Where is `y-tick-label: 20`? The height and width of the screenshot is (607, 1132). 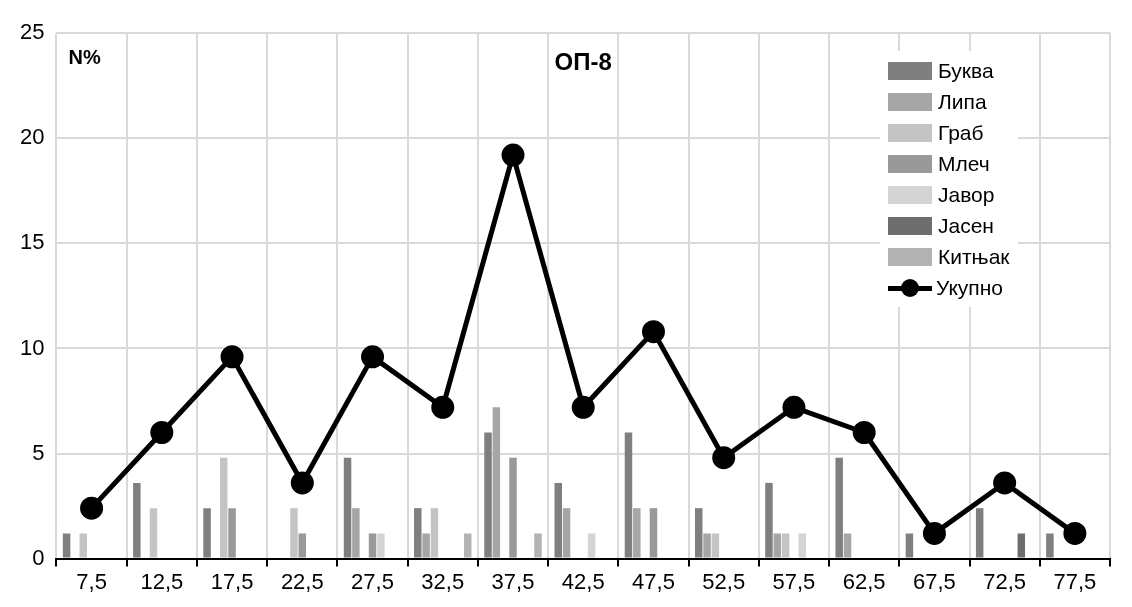 y-tick-label: 20 is located at coordinates (32, 137).